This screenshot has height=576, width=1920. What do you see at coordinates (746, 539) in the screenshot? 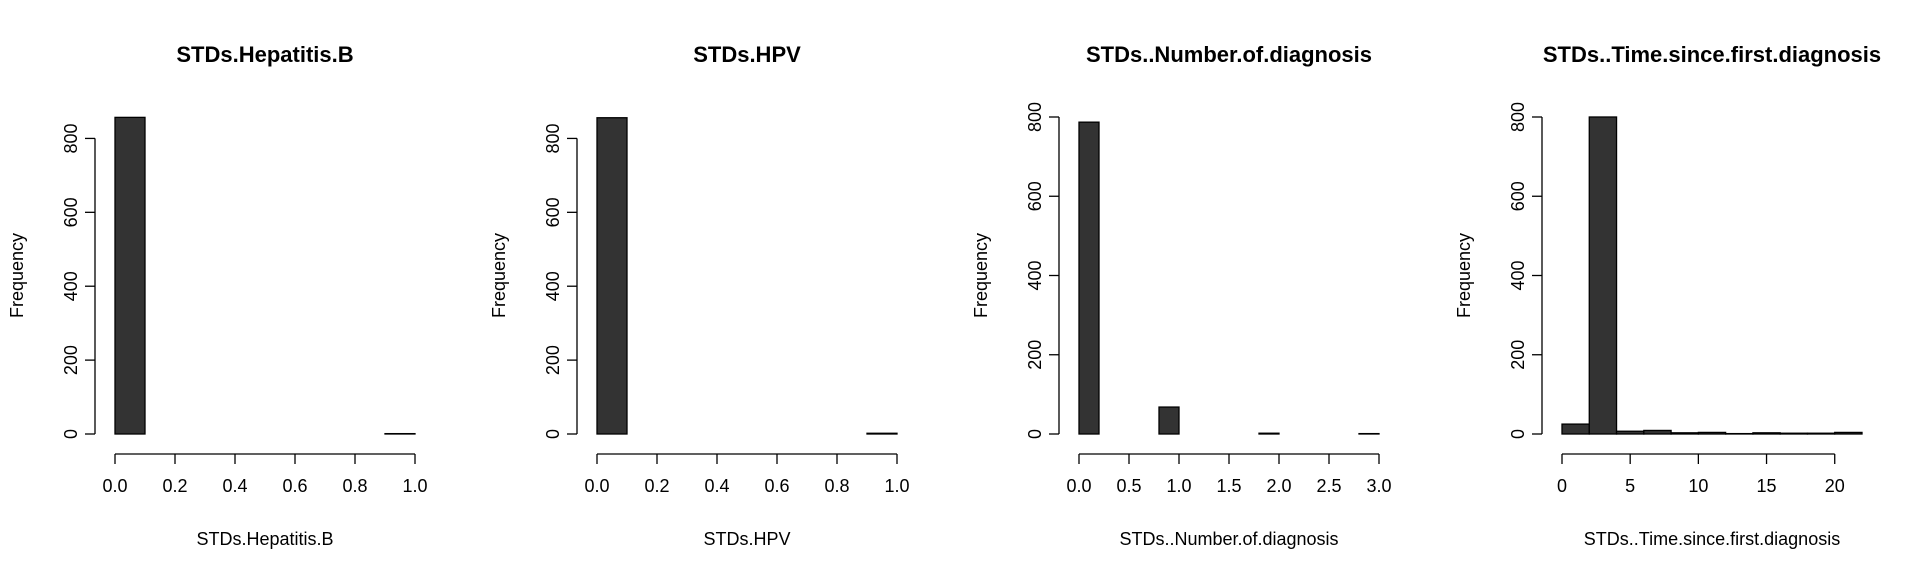
I see `x-axis-label: STDs.HPV` at bounding box center [746, 539].